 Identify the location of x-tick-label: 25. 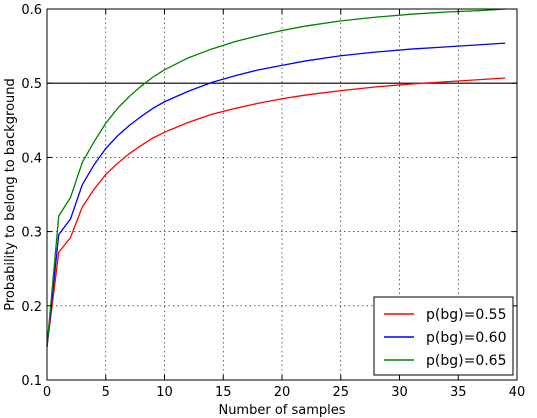
(340, 392).